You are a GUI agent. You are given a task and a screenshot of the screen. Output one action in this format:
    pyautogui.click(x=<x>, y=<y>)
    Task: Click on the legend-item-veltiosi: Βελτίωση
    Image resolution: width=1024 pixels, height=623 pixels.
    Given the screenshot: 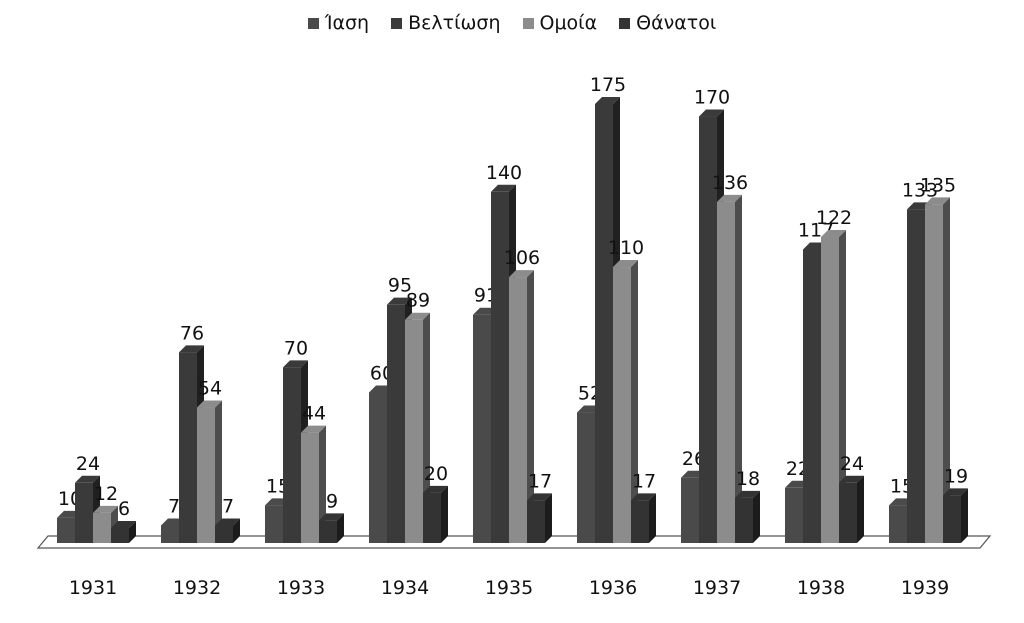 What is the action you would take?
    pyautogui.click(x=446, y=23)
    